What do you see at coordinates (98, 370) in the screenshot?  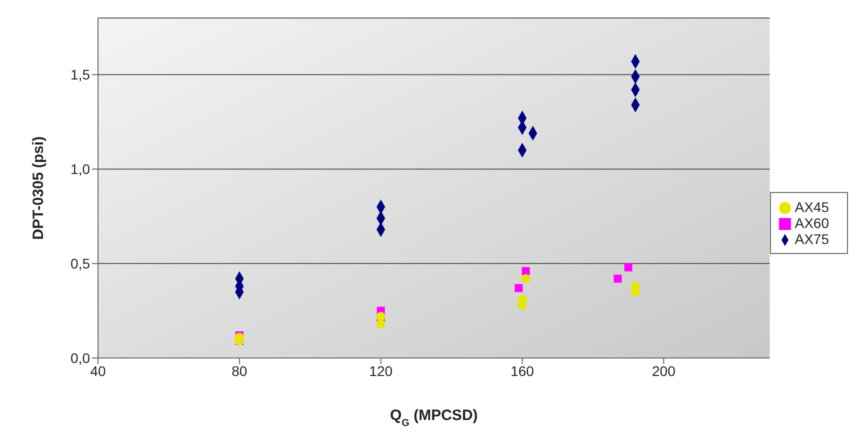 I see `x-tick-label: 40` at bounding box center [98, 370].